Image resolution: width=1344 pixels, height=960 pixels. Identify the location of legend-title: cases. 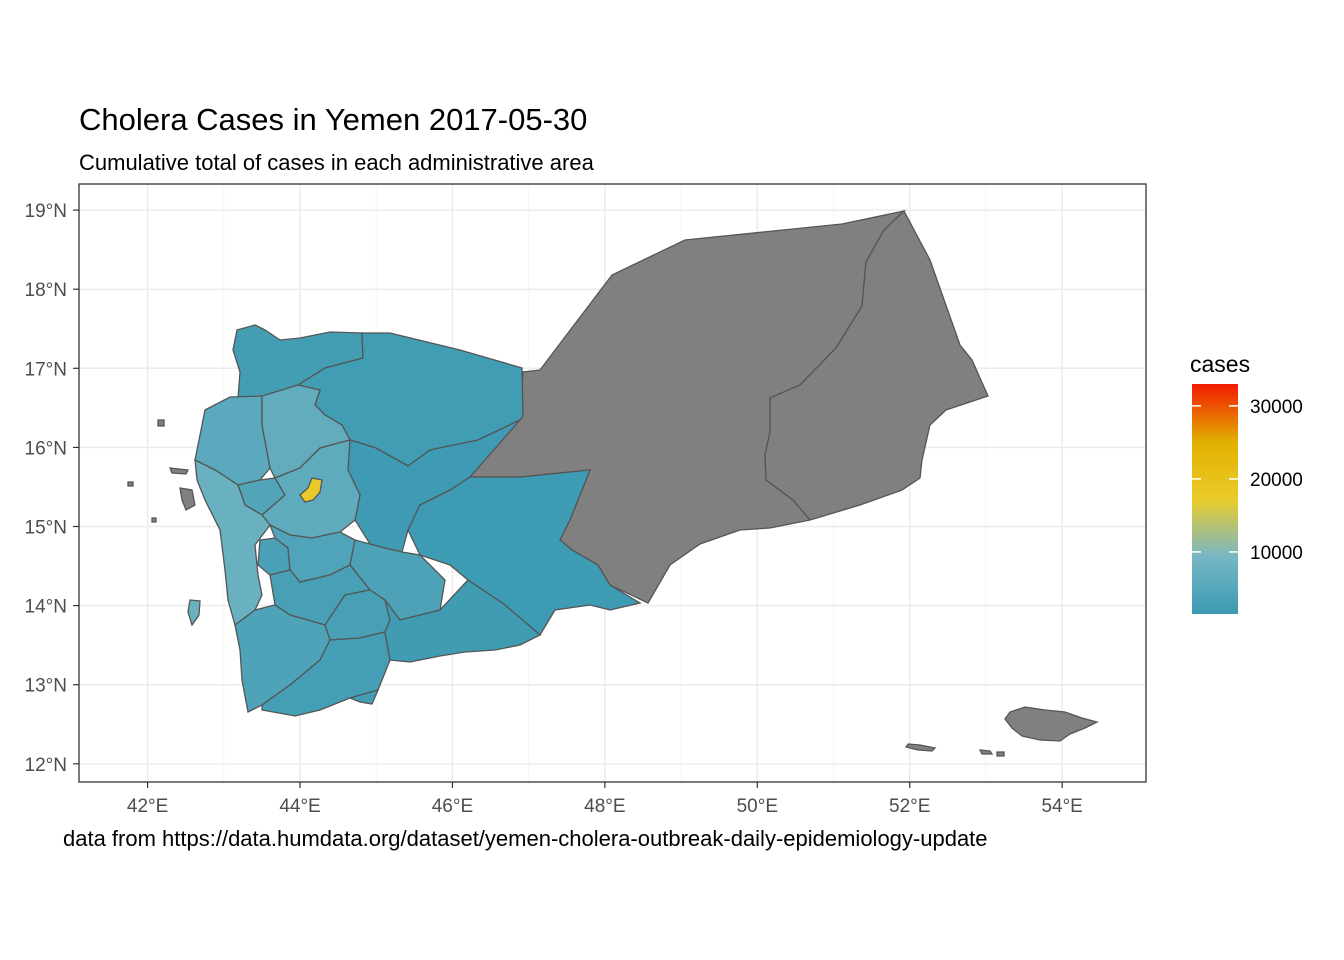
(1220, 364).